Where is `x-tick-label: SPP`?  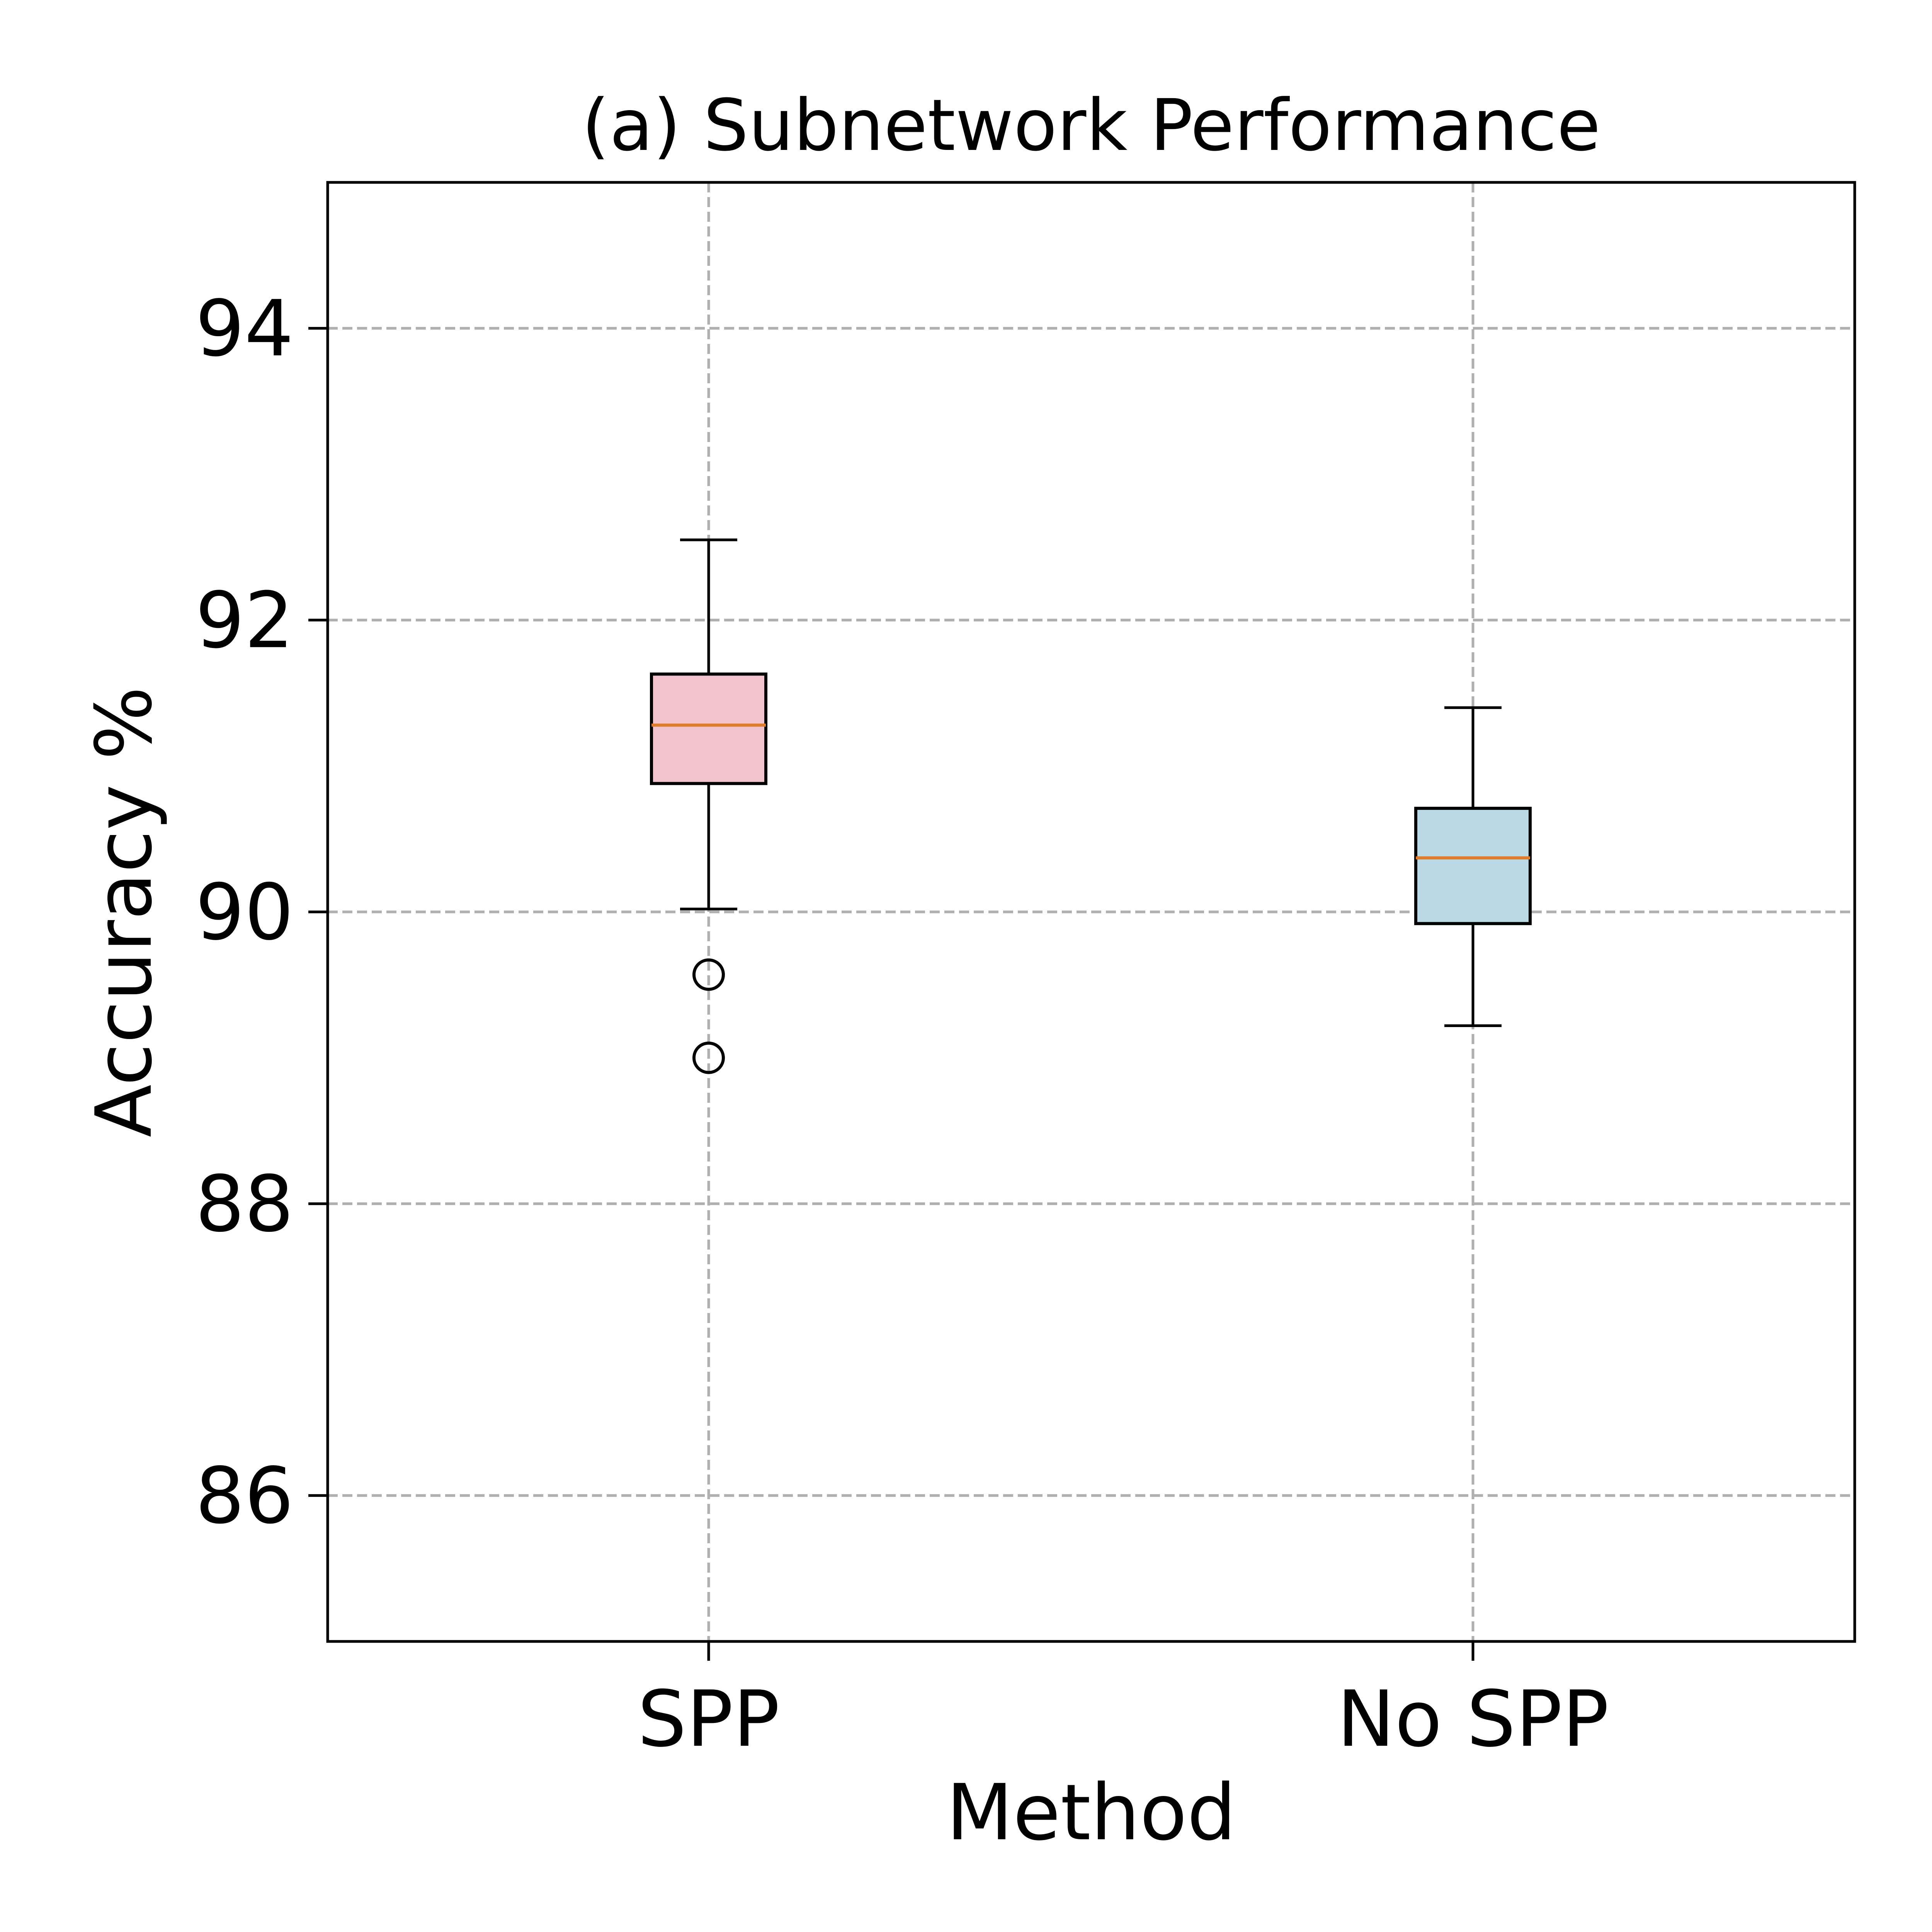
x-tick-label: SPP is located at coordinates (709, 1719).